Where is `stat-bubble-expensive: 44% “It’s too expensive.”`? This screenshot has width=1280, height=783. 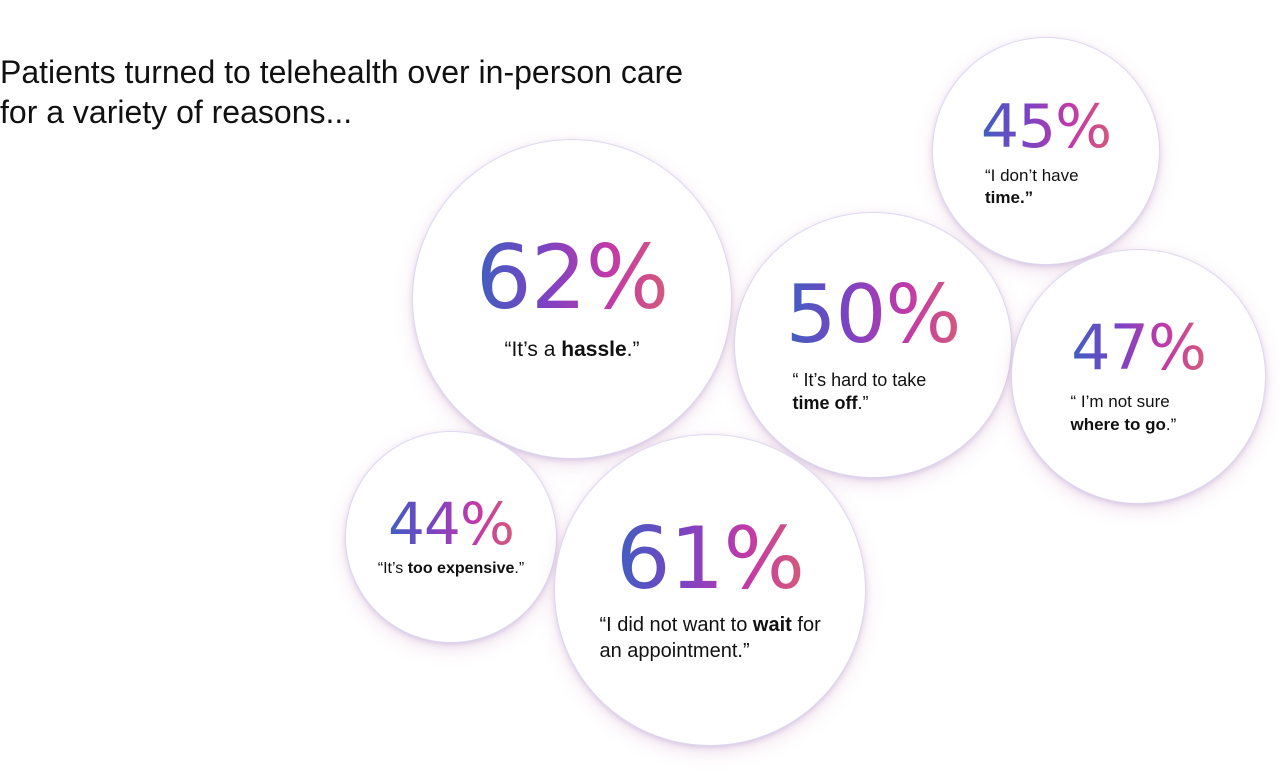 stat-bubble-expensive: 44% “It’s too expensive.” is located at coordinates (451, 537).